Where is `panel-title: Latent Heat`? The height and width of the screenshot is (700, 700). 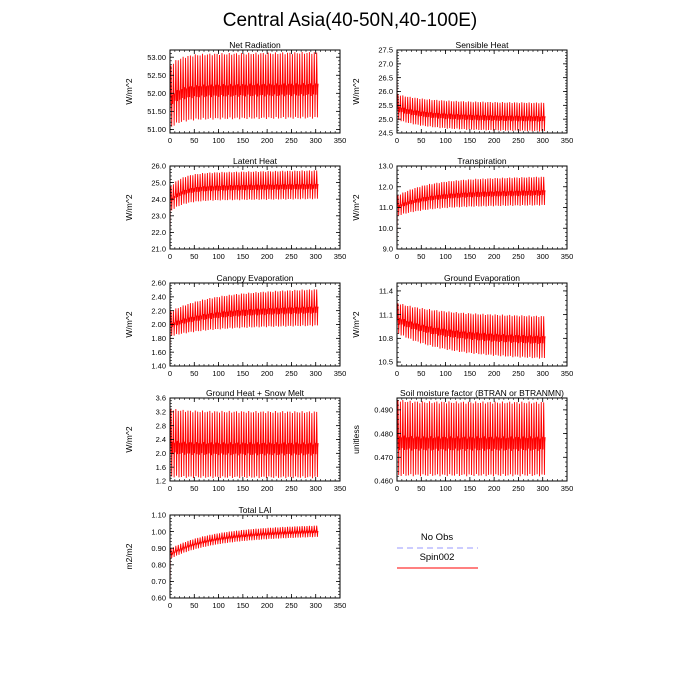
panel-title: Latent Heat is located at coordinates (255, 161).